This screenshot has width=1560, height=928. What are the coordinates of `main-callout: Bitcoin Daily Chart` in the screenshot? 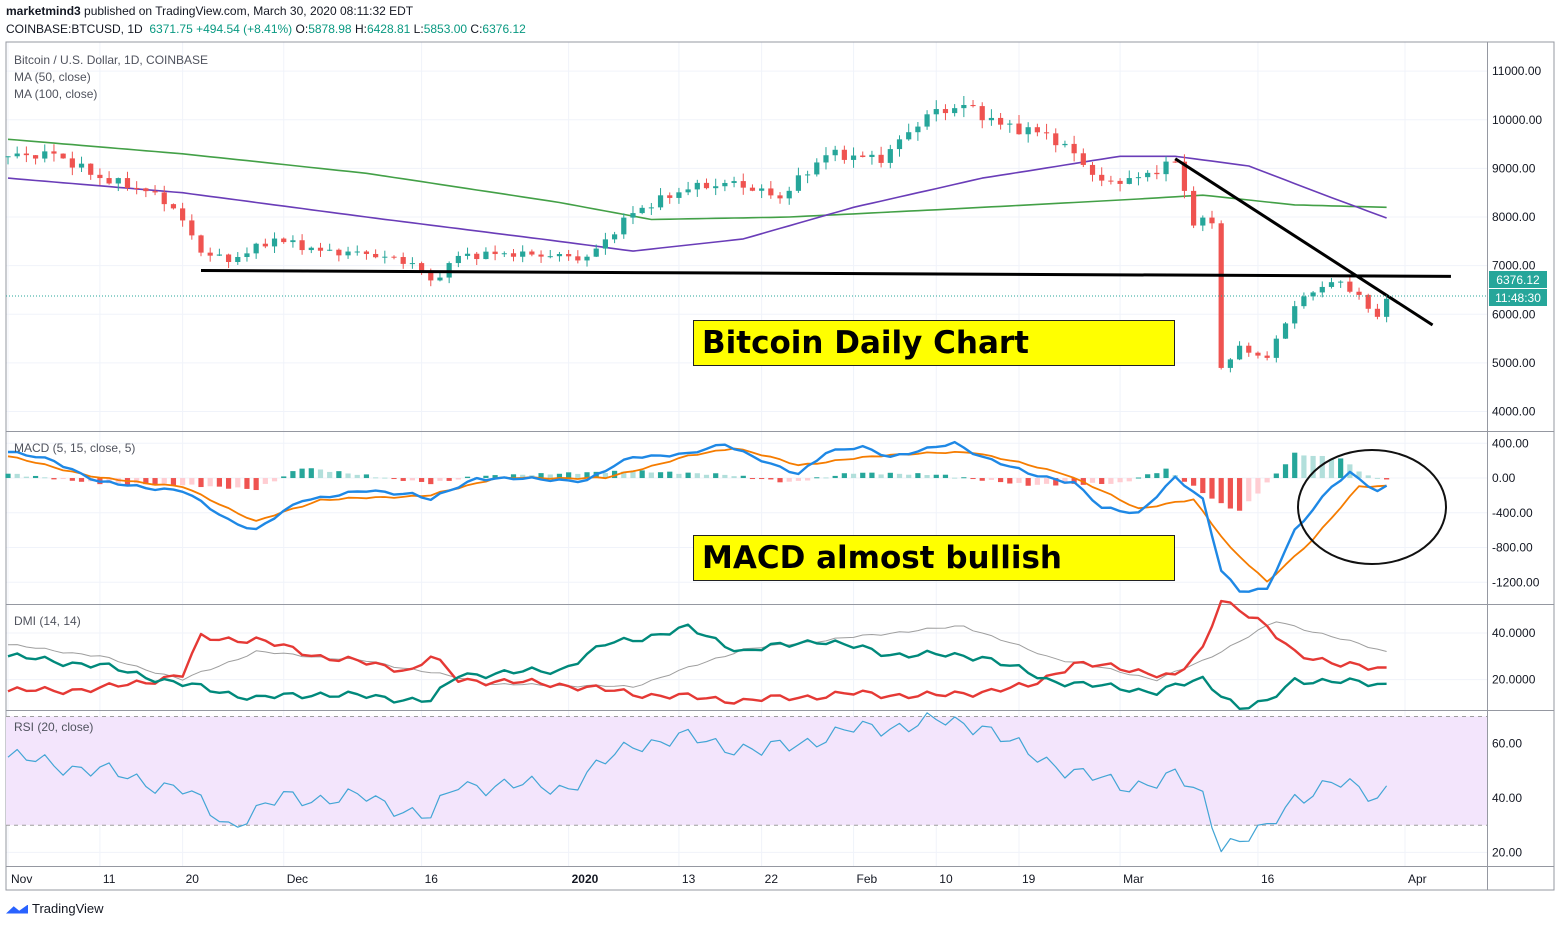 It's located at (934, 343).